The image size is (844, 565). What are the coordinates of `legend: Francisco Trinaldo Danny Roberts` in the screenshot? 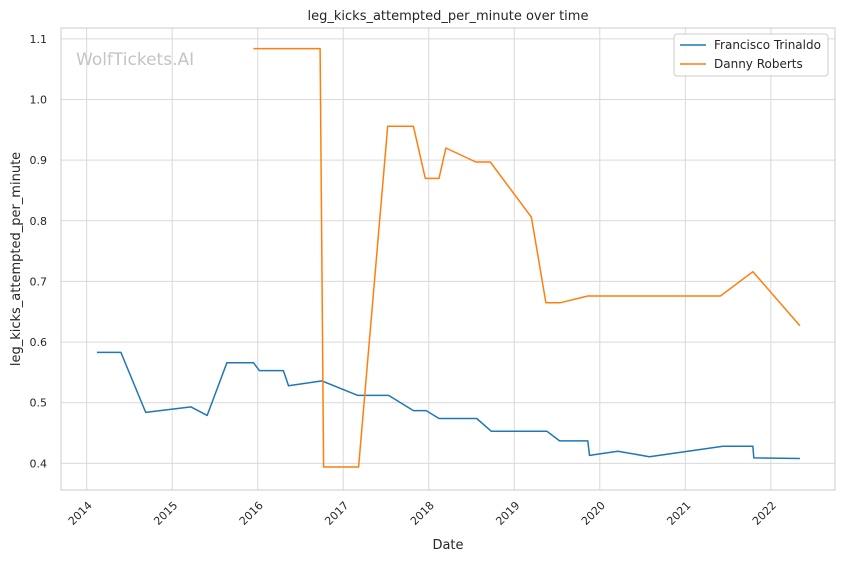 It's located at (751, 55).